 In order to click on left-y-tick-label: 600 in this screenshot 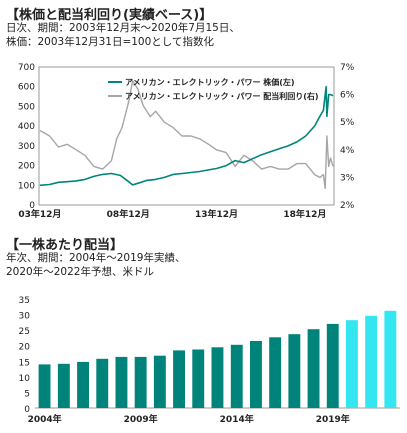, I will do `click(26, 88)`.